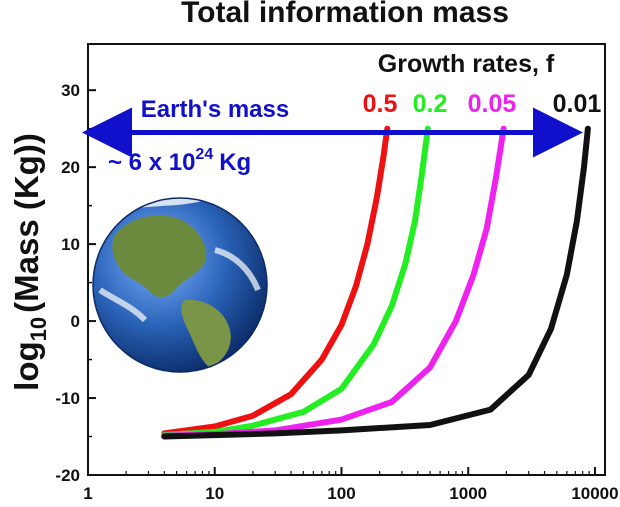 Image resolution: width=620 pixels, height=507 pixels. I want to click on legend-entry-0.5: 0.5, so click(380, 104).